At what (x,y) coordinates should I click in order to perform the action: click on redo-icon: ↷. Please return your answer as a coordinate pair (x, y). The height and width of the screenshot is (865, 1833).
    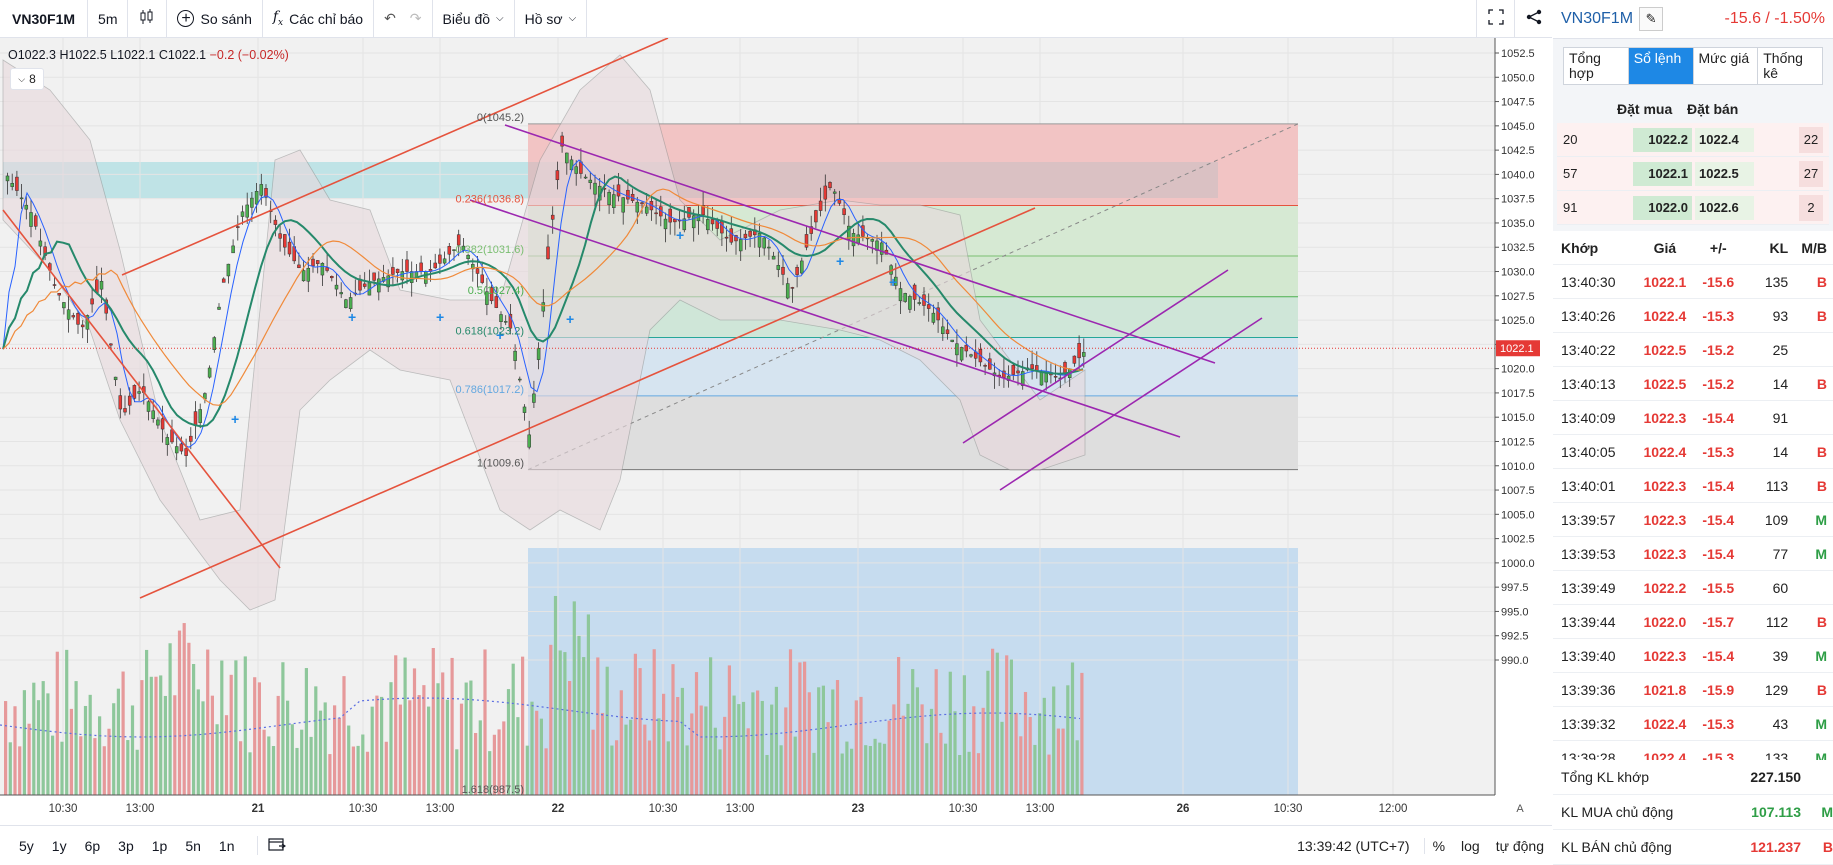
    Looking at the image, I should click on (415, 18).